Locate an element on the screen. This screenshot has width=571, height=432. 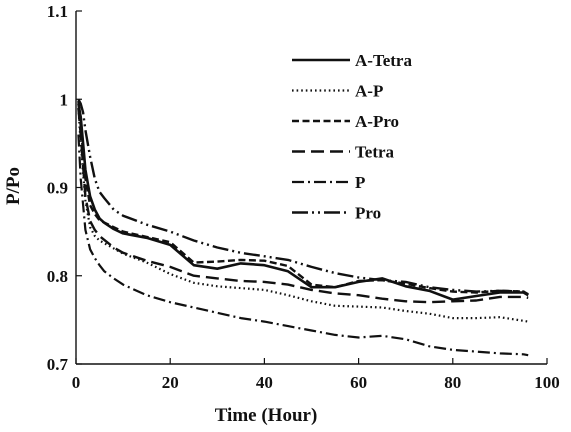
x-tick-label: 40 is located at coordinates (264, 382).